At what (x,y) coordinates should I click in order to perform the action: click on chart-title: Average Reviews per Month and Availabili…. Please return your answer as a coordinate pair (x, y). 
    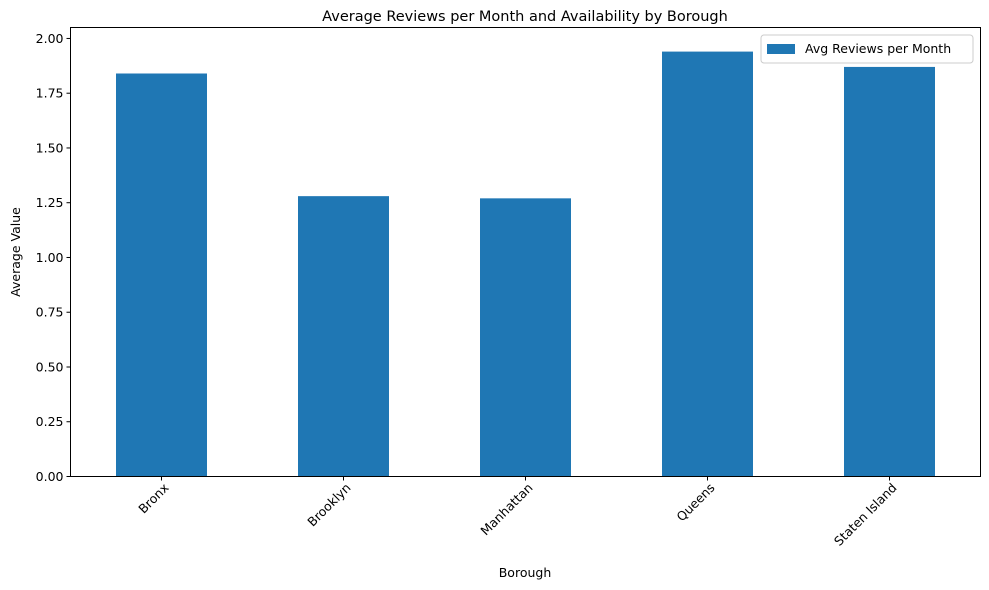
    Looking at the image, I should click on (525, 17).